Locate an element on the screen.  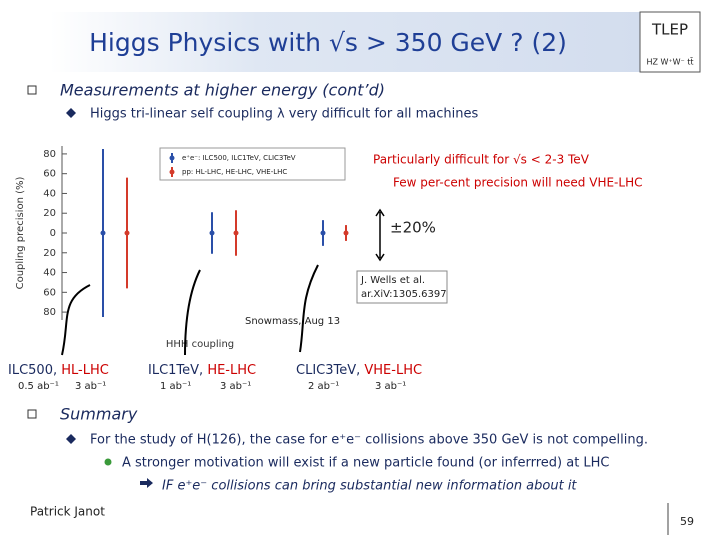
section-heading: Measurements at higher energy (cont’d) is located at coordinates (222, 90).